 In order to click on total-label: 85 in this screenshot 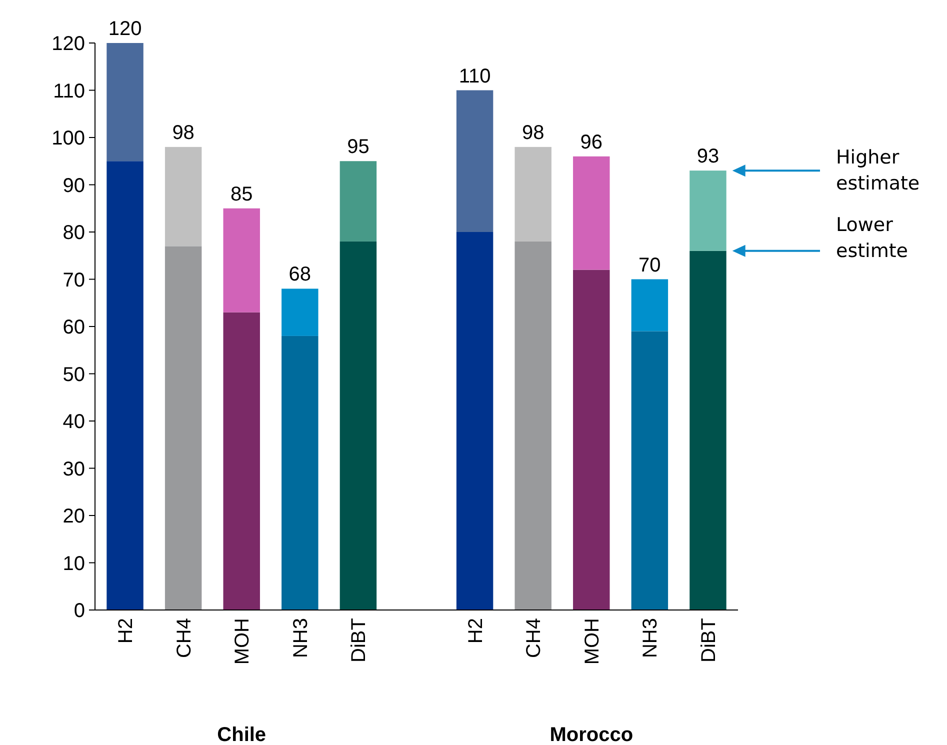, I will do `click(241, 194)`.